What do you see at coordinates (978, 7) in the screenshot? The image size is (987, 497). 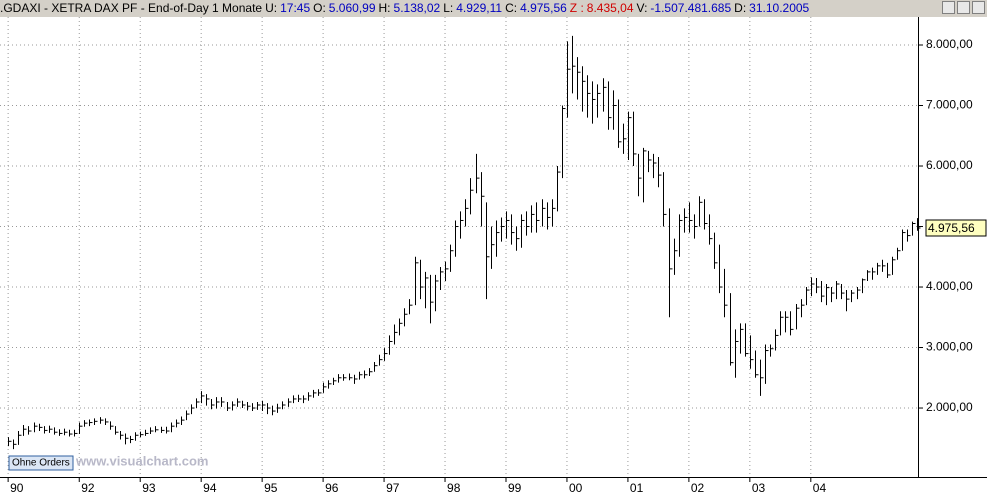 I see `close` at bounding box center [978, 7].